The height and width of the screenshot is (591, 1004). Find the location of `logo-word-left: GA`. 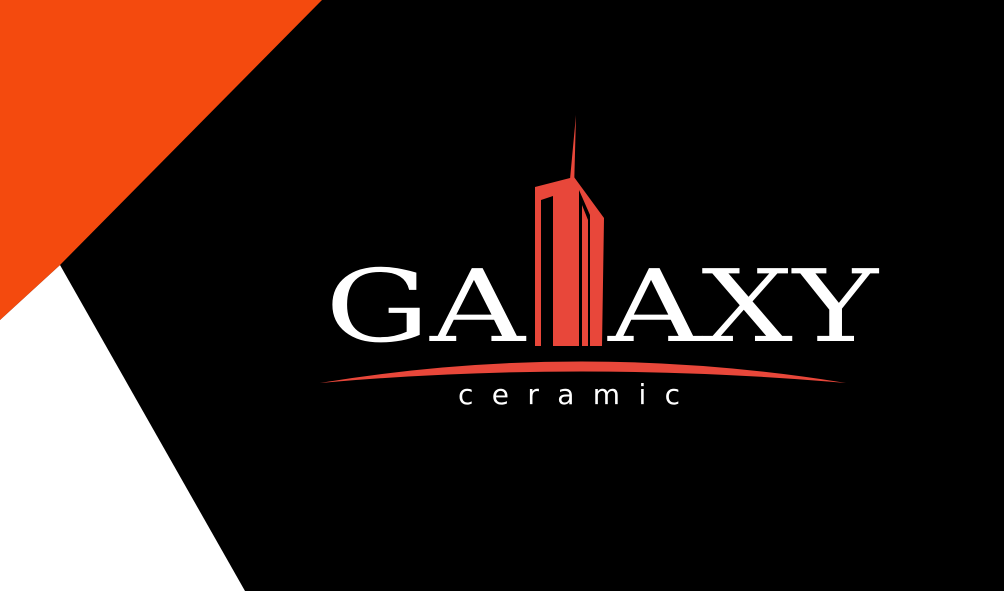

logo-word-left: GA is located at coordinates (426, 306).